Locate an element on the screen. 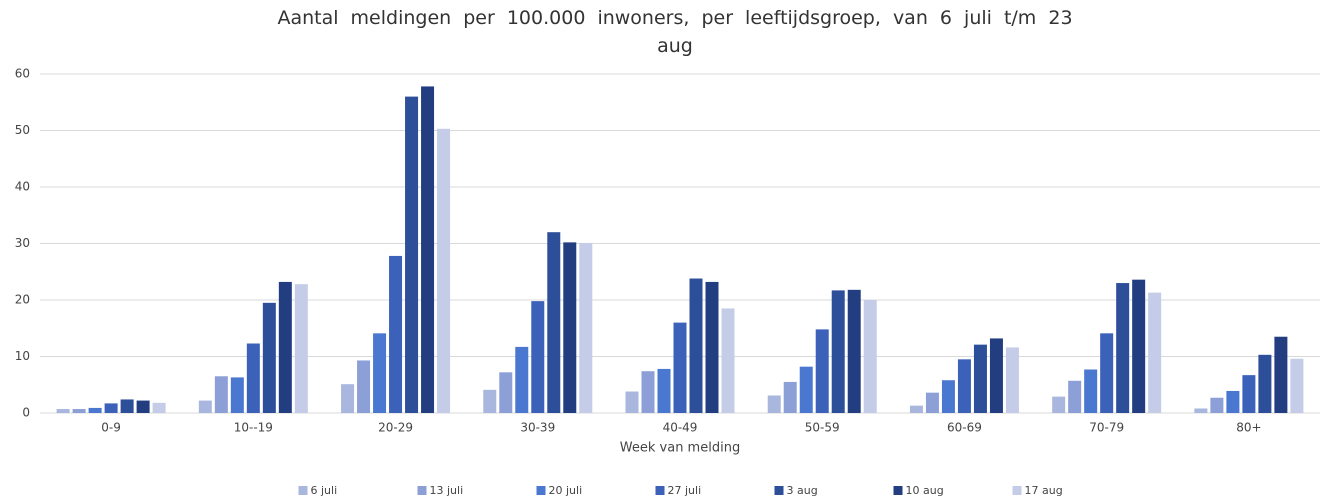 This screenshot has height=502, width=1320. y-tick-label: 10 is located at coordinates (22, 356).